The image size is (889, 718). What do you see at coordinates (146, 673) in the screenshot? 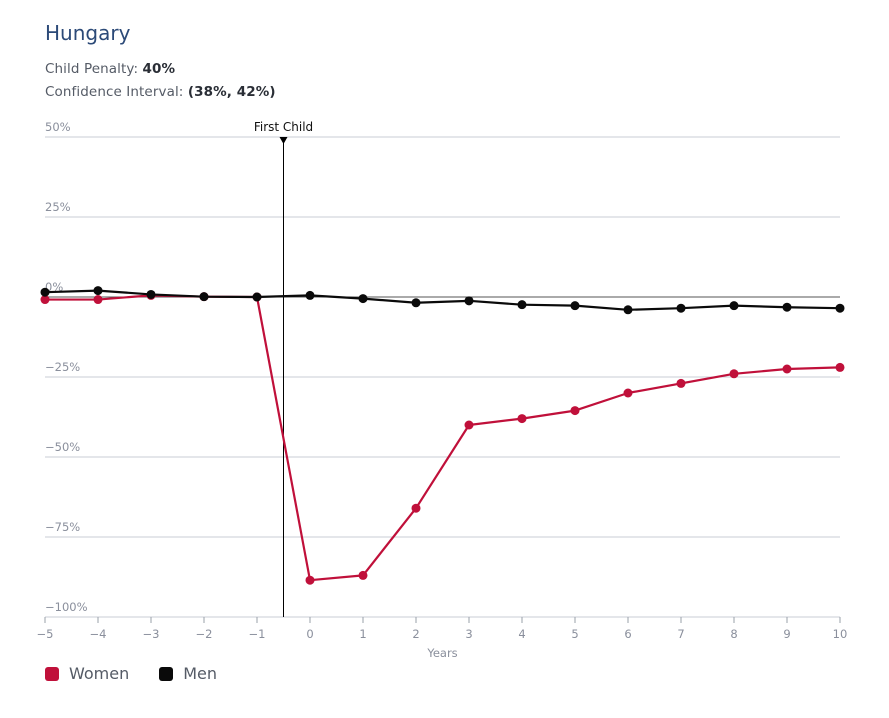
I see `legend: Women Men` at bounding box center [146, 673].